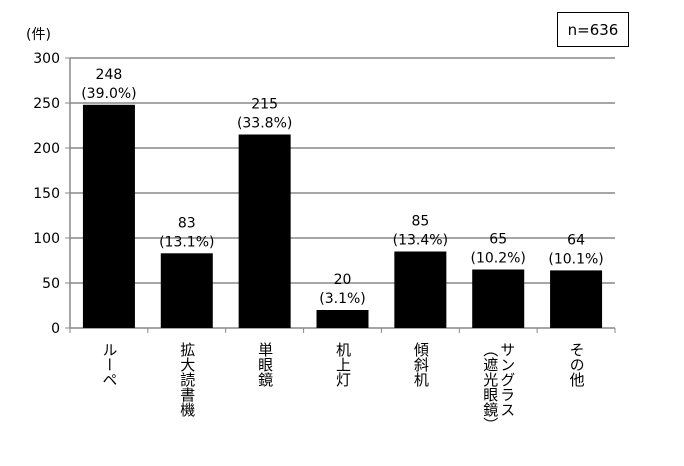  What do you see at coordinates (46, 149) in the screenshot?
I see `y-tick-label: 200` at bounding box center [46, 149].